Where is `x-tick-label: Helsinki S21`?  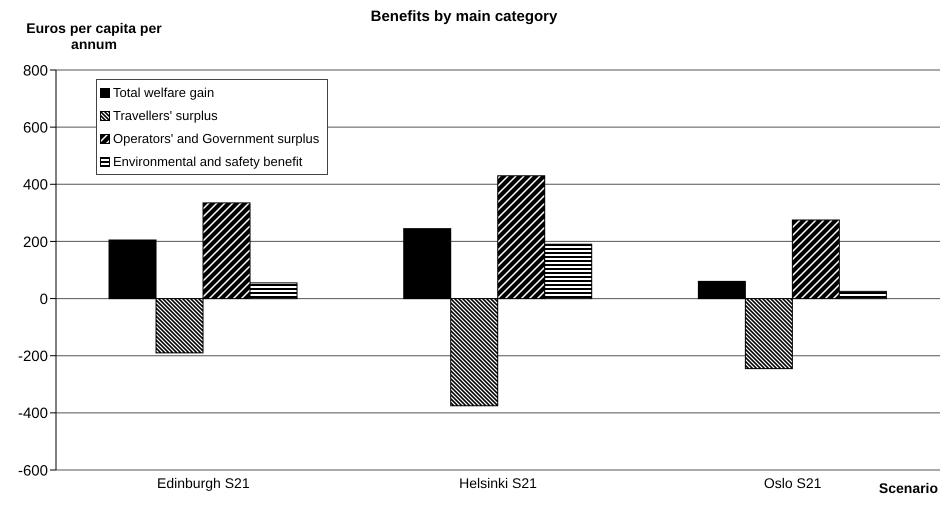 x-tick-label: Helsinki S21 is located at coordinates (498, 482).